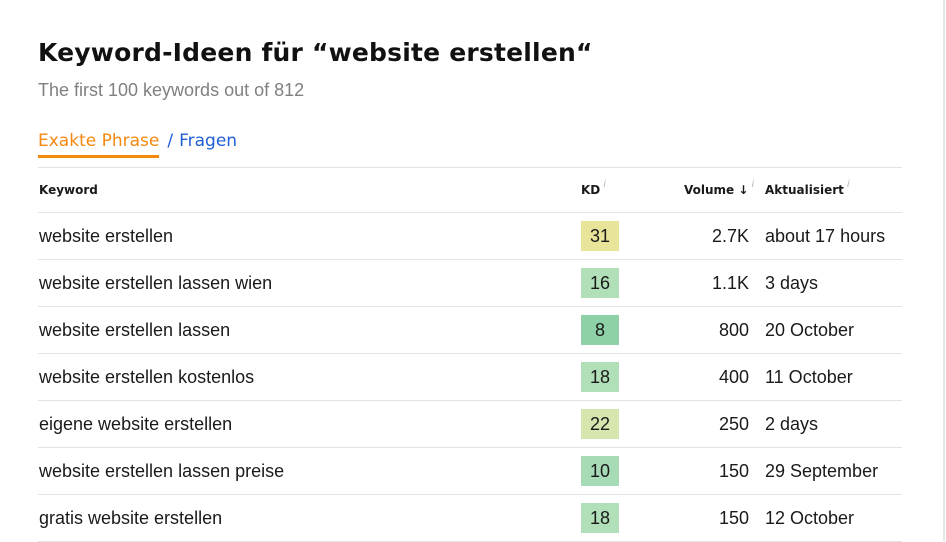 The width and height of the screenshot is (946, 542). Describe the element at coordinates (730, 236) in the screenshot. I see `volume-value: 2.7K` at that location.